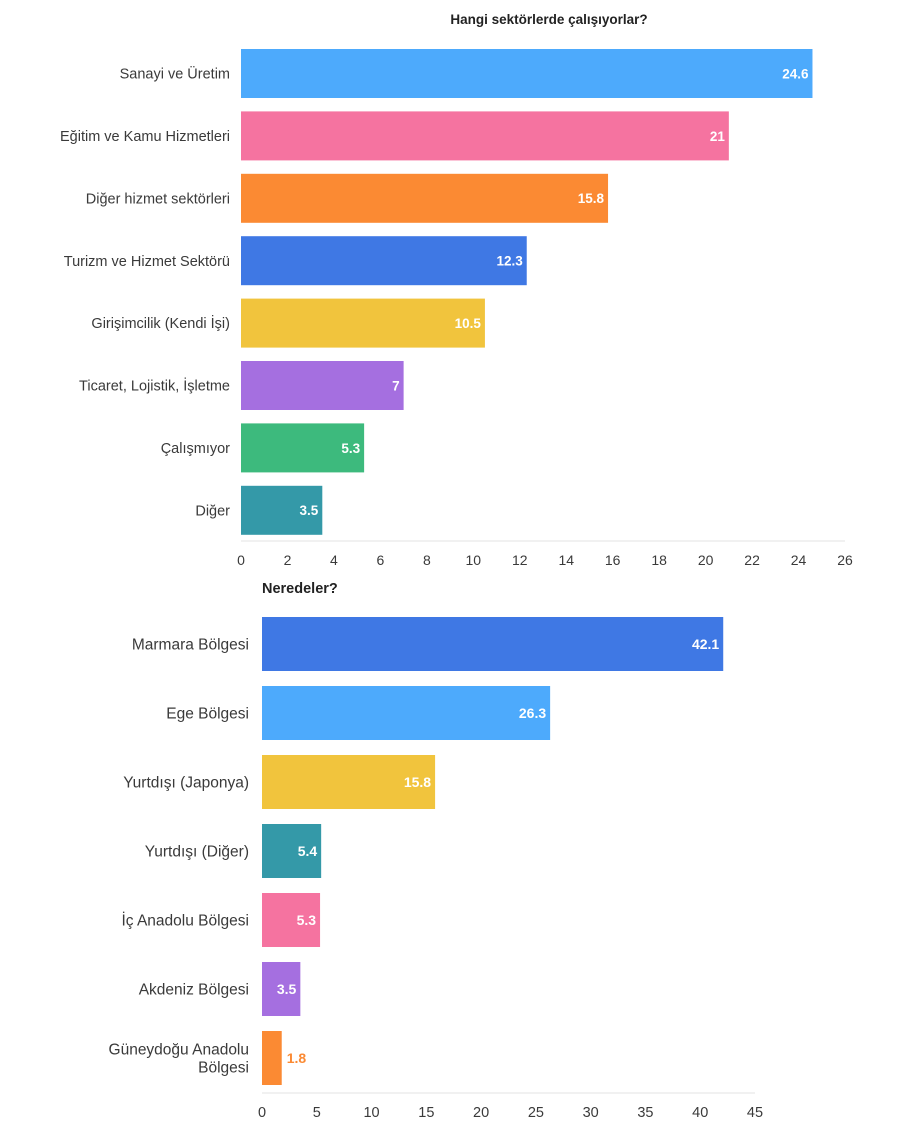 This screenshot has height=1125, width=900. I want to click on x-tick-label: 5, so click(317, 1113).